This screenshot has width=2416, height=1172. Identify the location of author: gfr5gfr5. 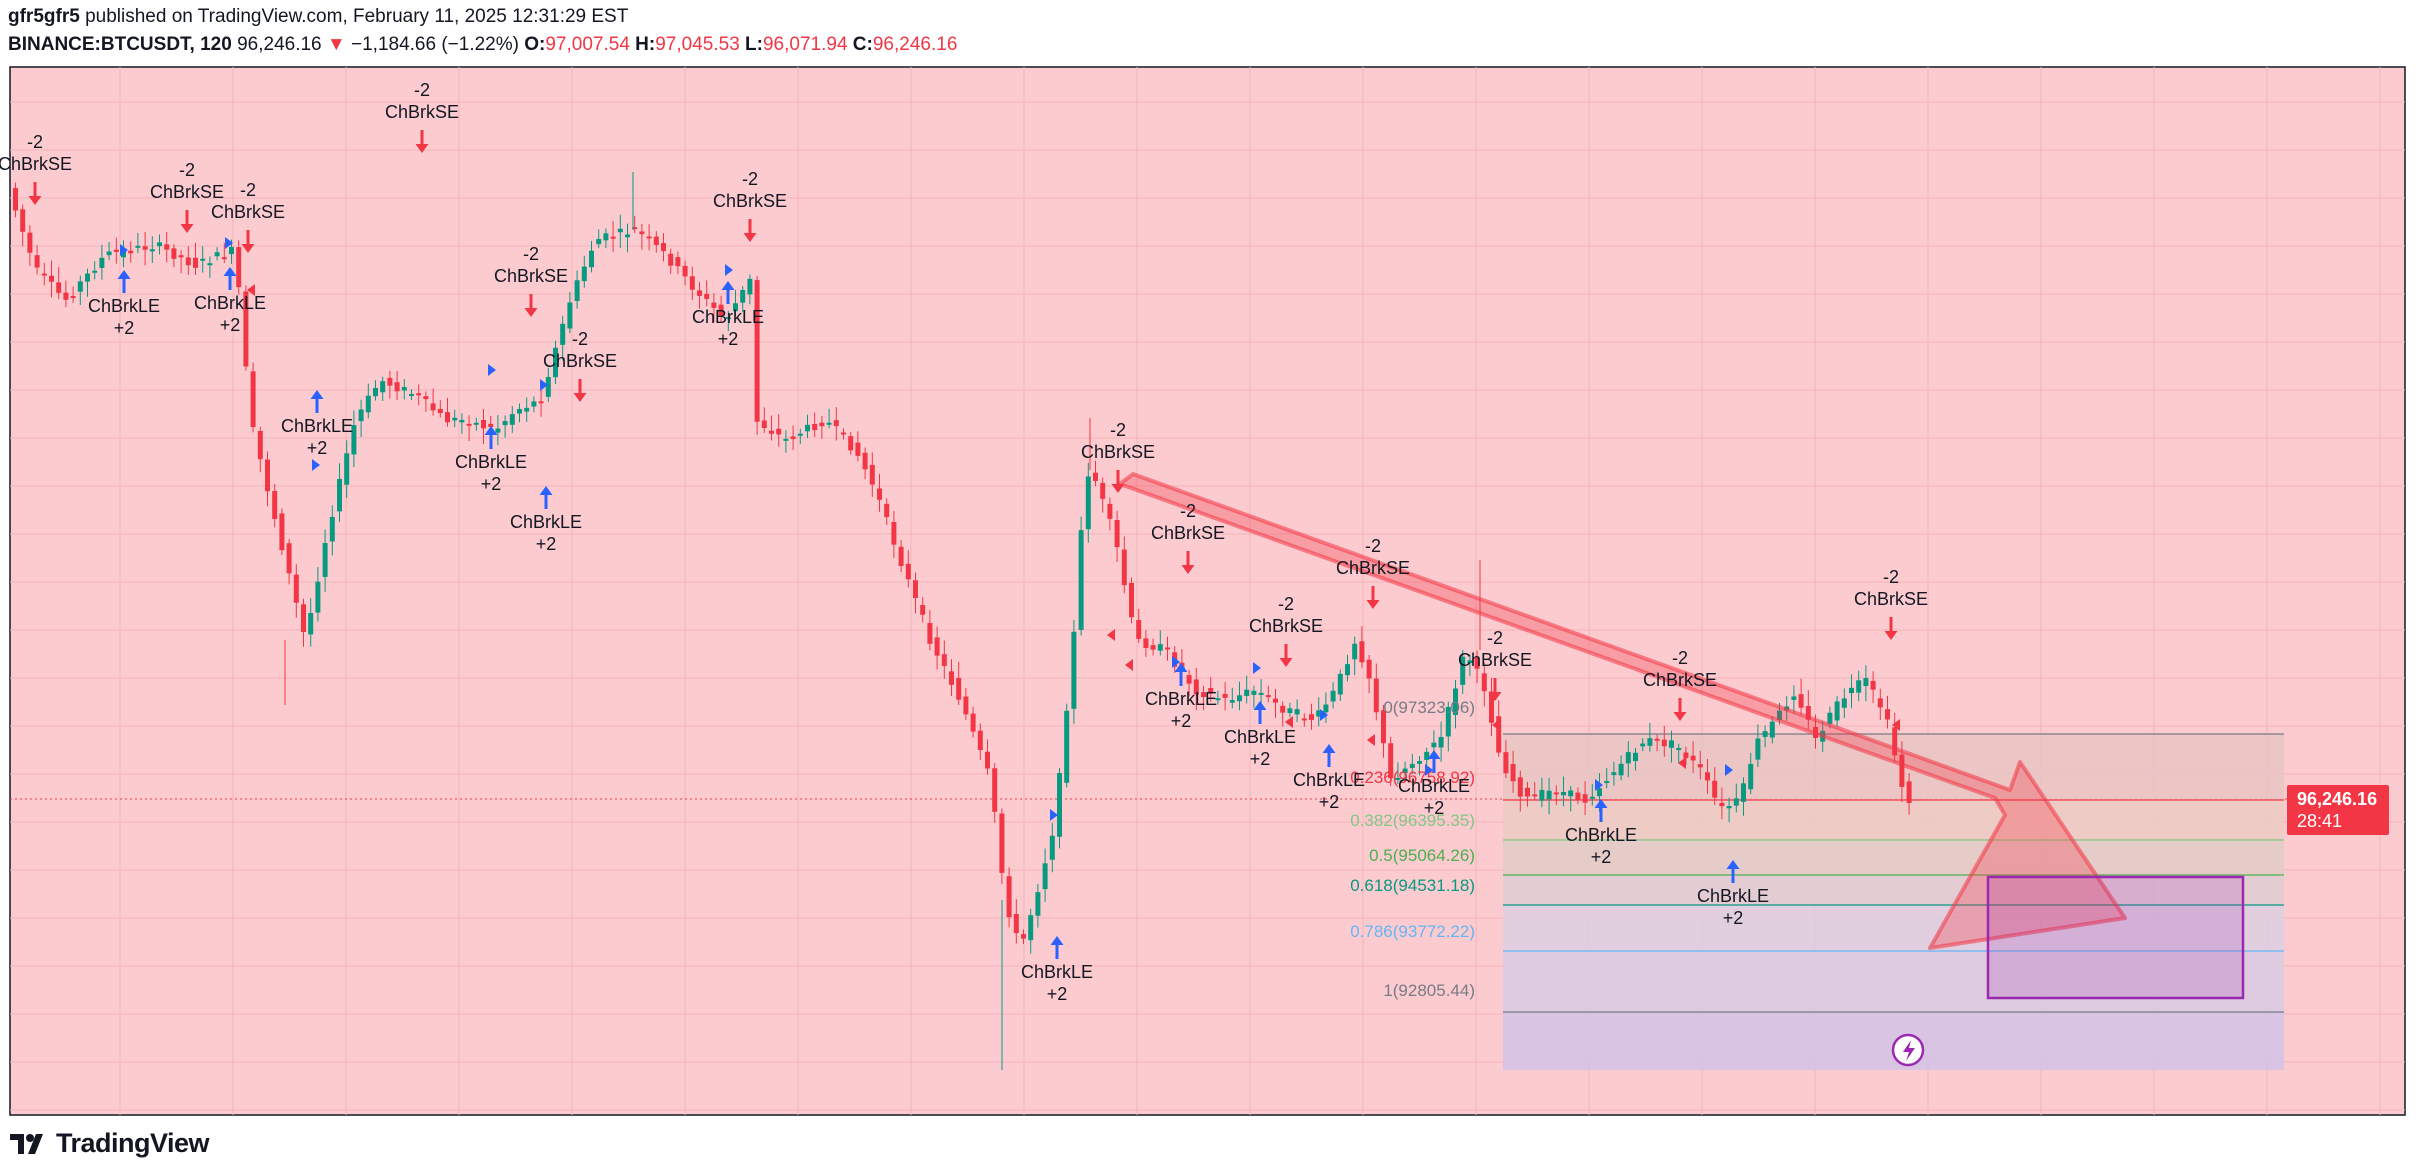
(44, 16).